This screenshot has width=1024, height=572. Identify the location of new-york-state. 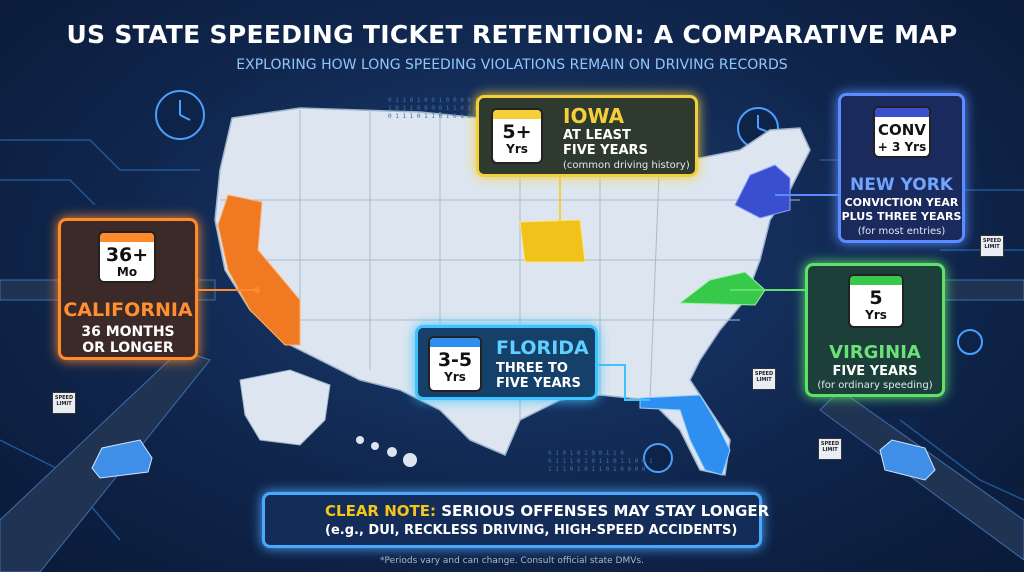
(762, 191).